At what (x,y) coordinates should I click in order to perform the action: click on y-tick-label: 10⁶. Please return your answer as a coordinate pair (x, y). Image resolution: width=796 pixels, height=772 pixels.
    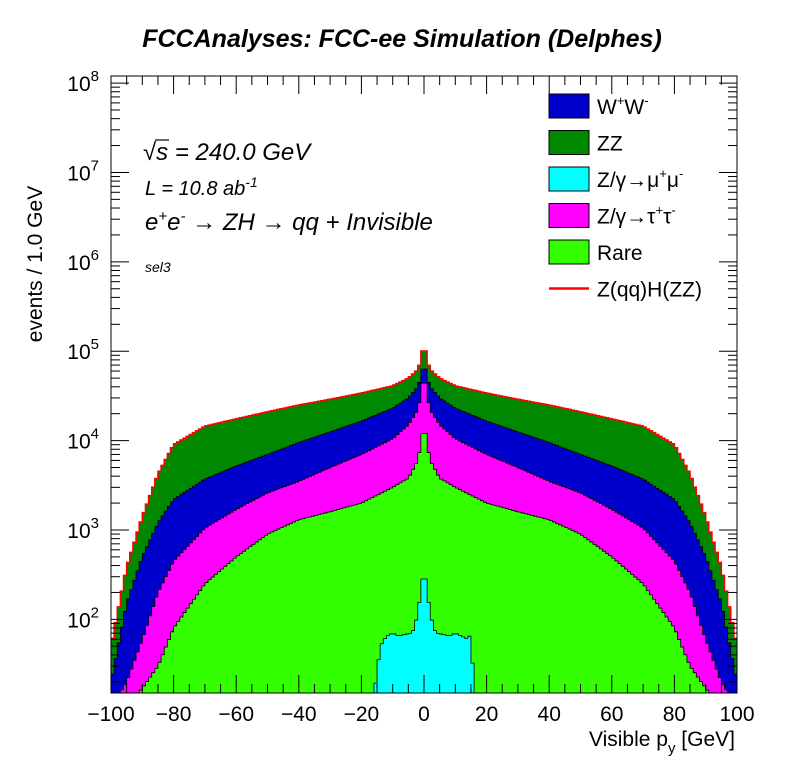
    Looking at the image, I should click on (83, 261).